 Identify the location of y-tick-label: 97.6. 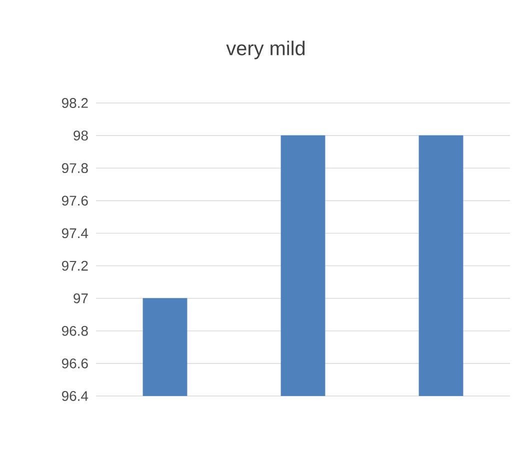
(75, 201).